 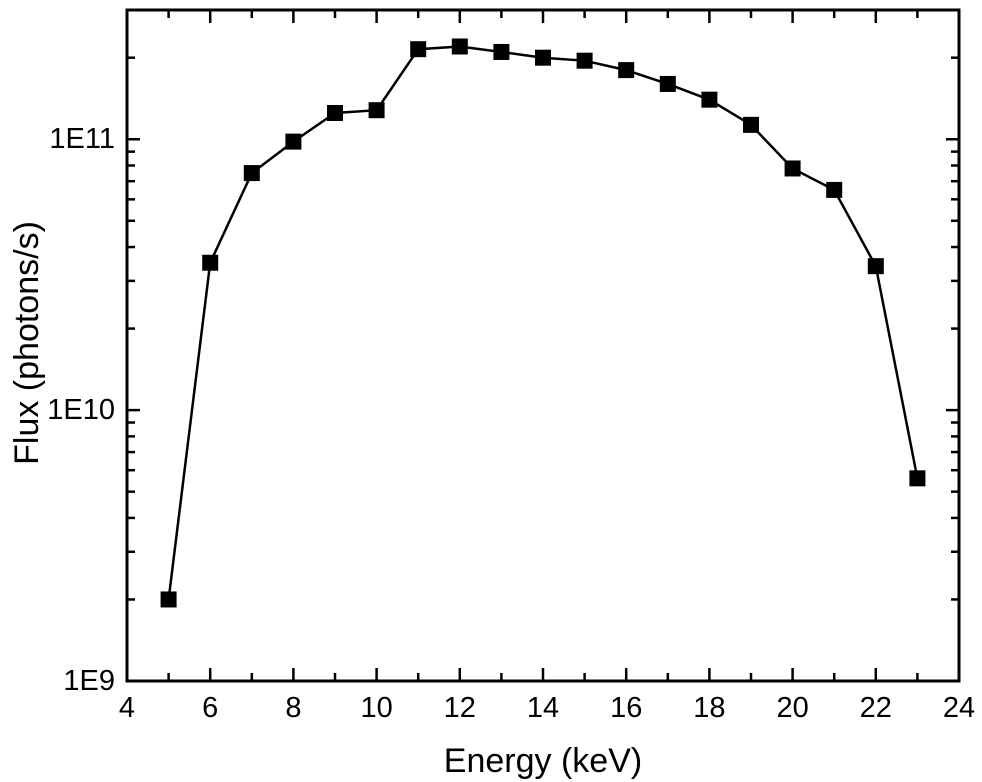 I want to click on x-tick-label: 12, so click(x=460, y=708).